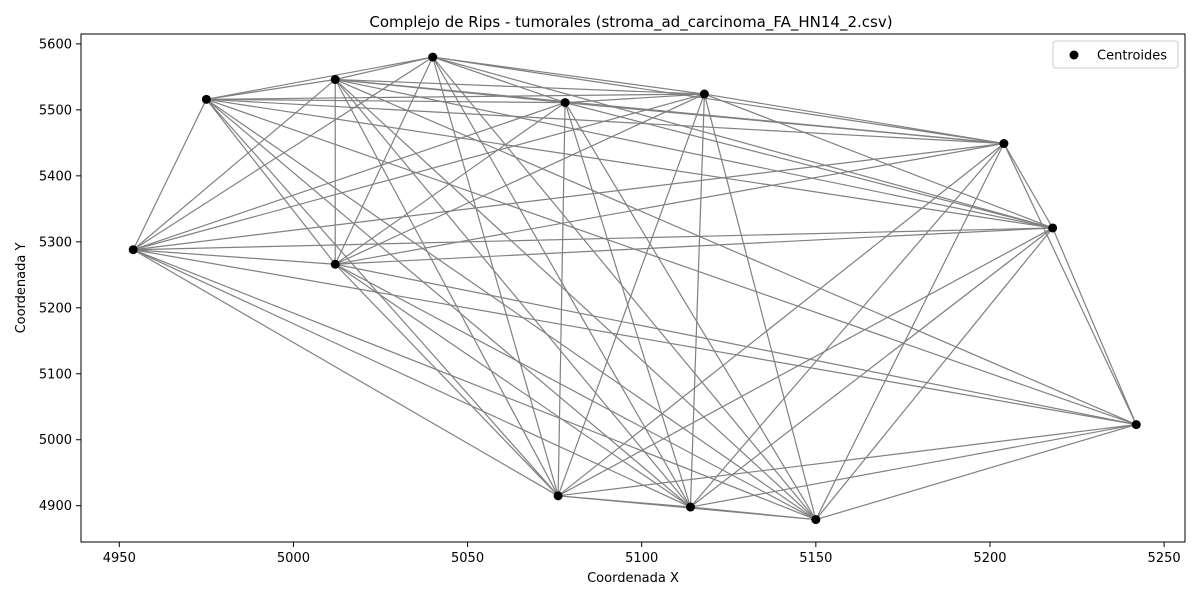  What do you see at coordinates (641, 558) in the screenshot?
I see `x-tick-label: 5100` at bounding box center [641, 558].